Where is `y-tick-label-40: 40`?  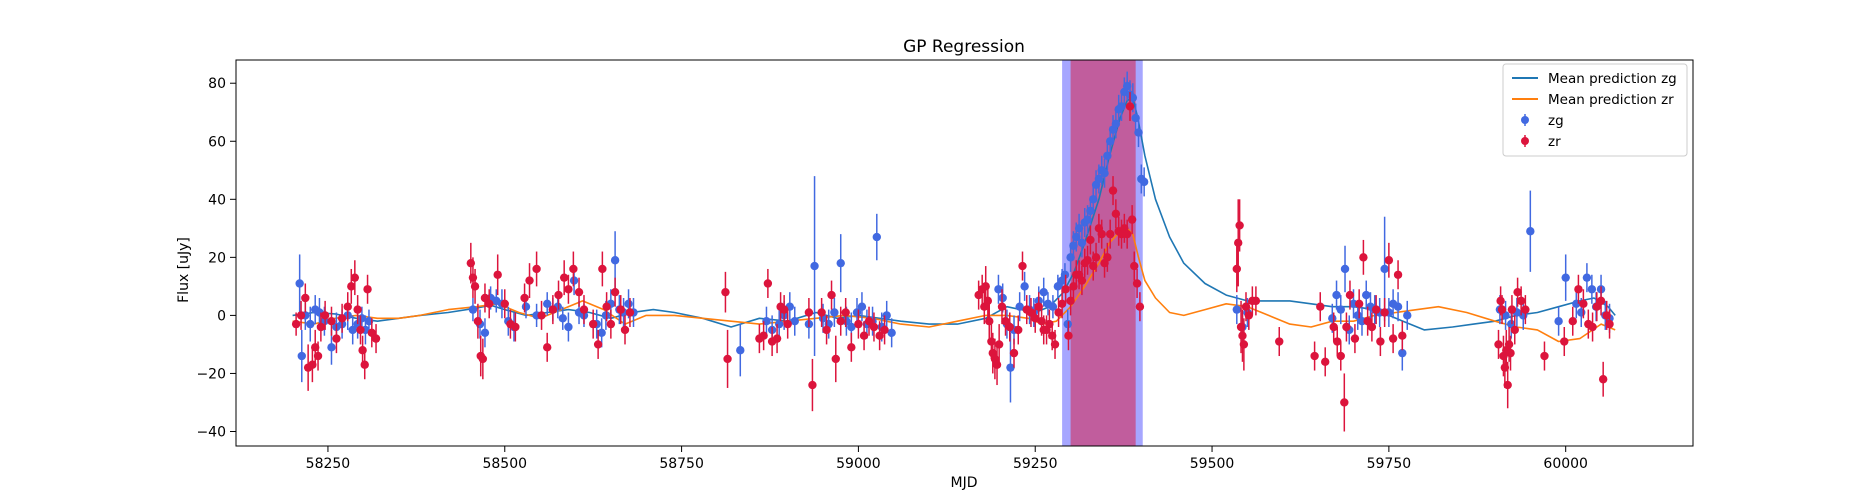 y-tick-label-40: 40 is located at coordinates (217, 200).